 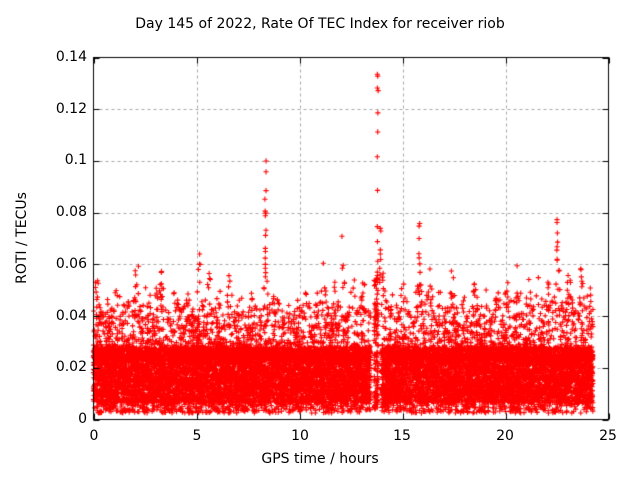 I want to click on y-tick-label-002: 0.02, so click(x=71, y=367).